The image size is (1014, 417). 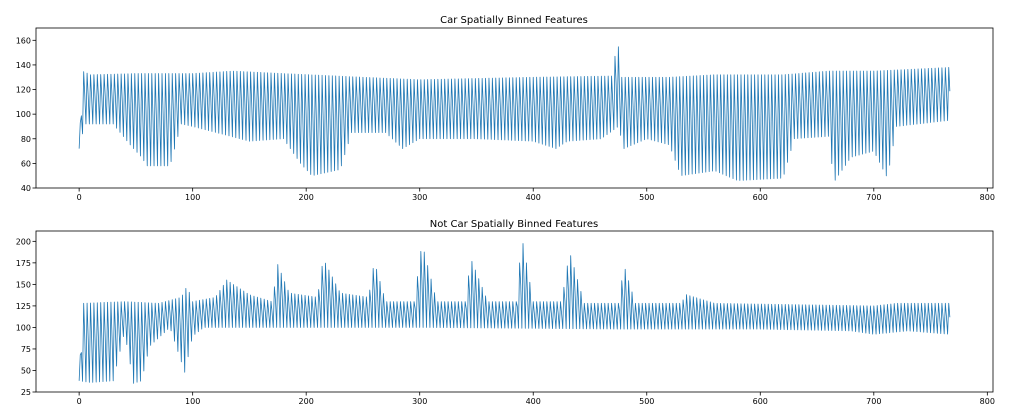 I want to click on y-tick-label: 175, so click(x=23, y=263).